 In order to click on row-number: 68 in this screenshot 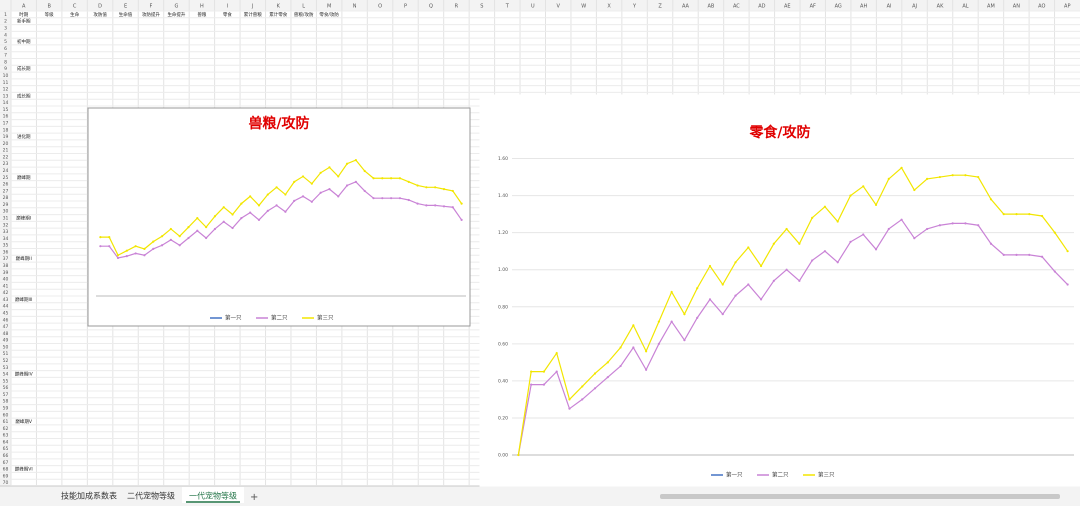, I will do `click(6, 470)`.